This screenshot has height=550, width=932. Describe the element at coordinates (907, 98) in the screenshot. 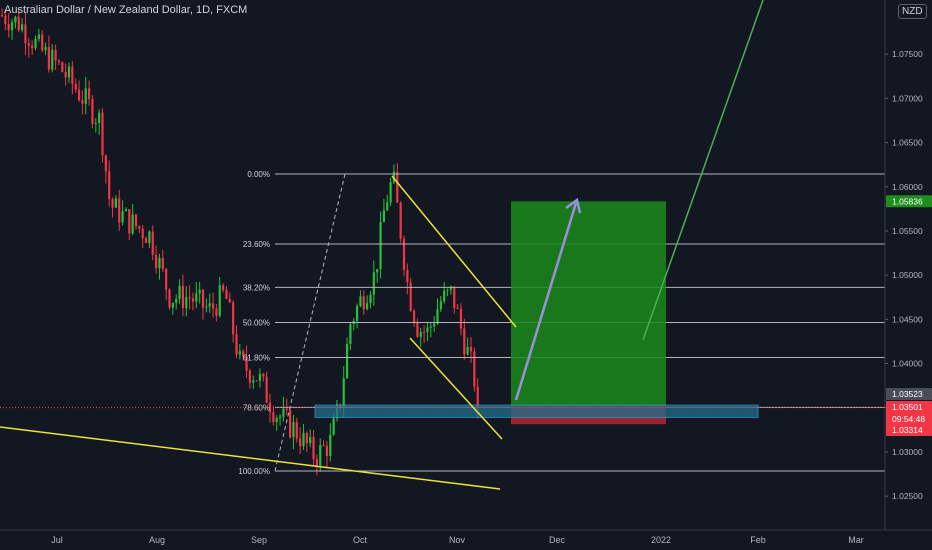

I see `price-tick-label: 1.07000` at that location.